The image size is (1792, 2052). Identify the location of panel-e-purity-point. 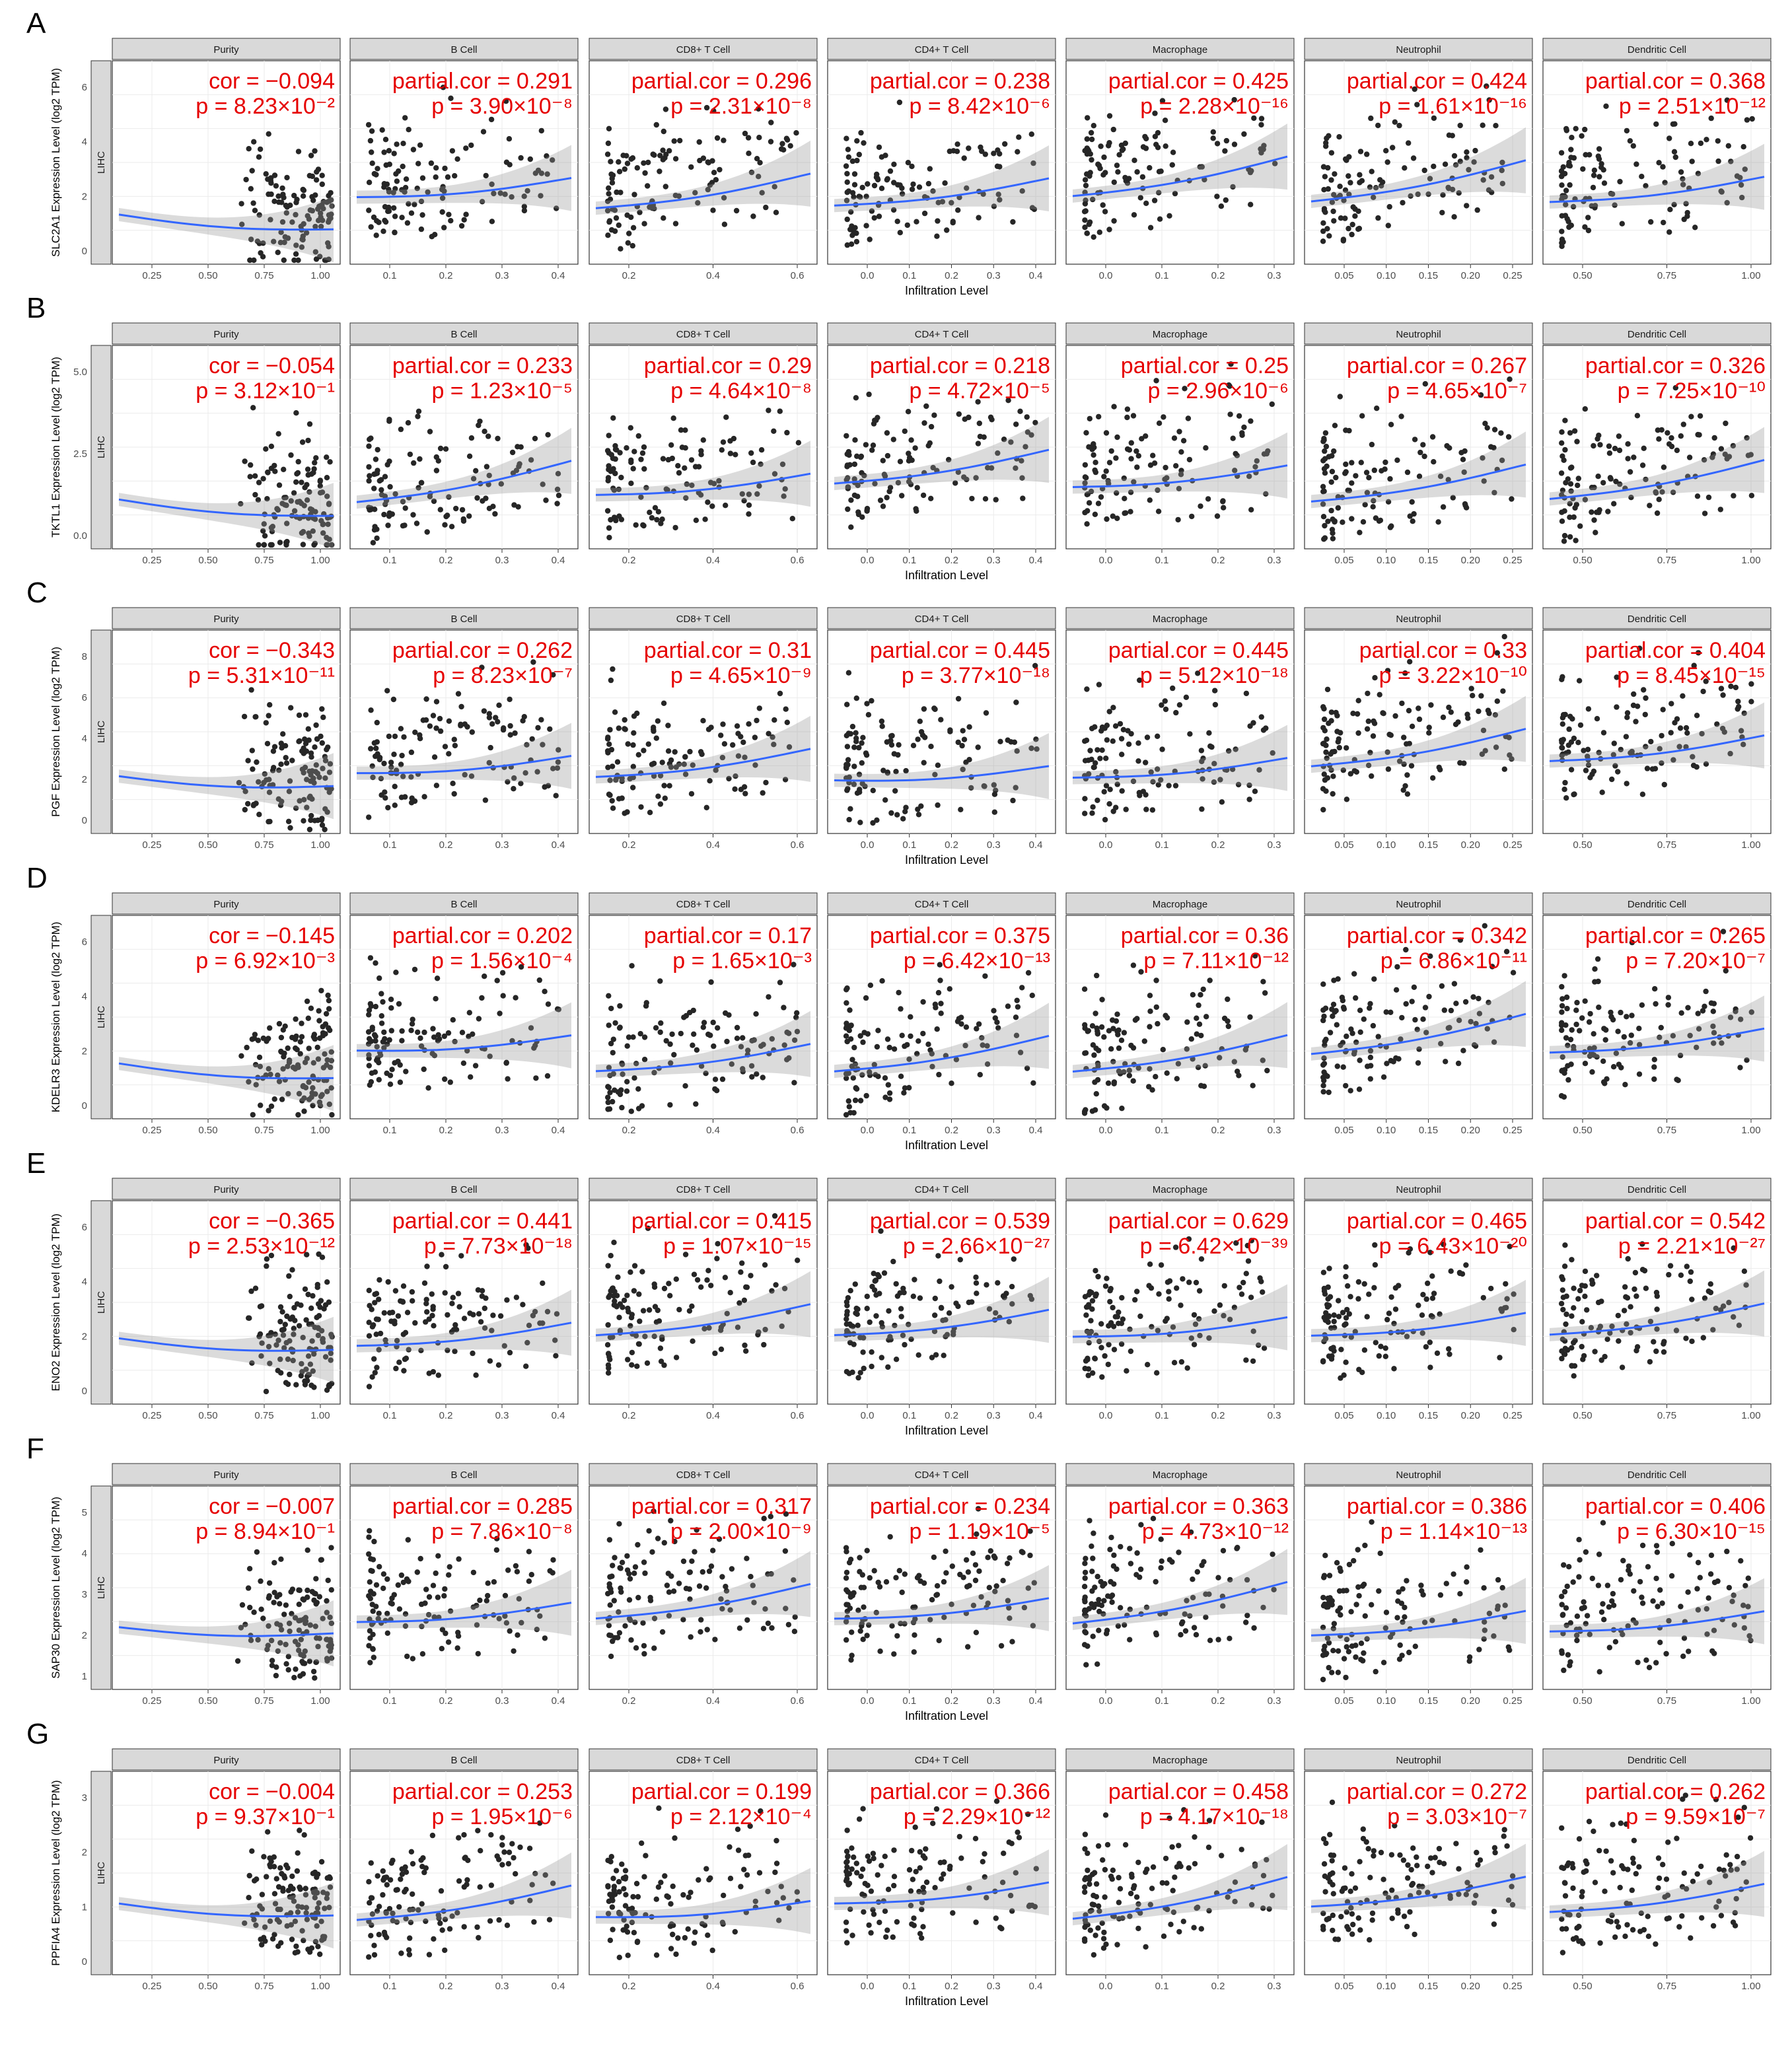
(266, 1391).